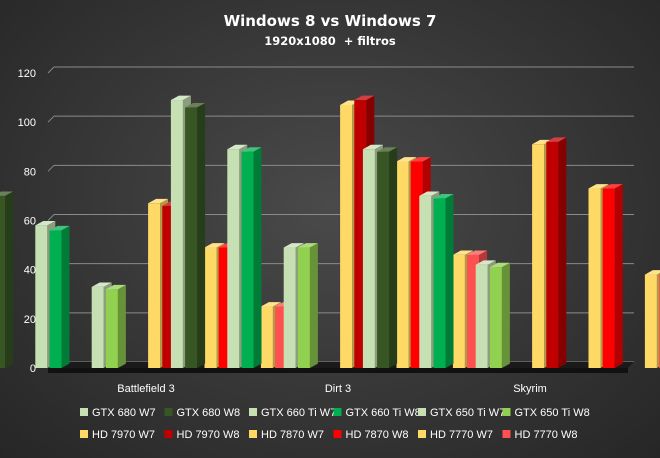  What do you see at coordinates (208, 435) in the screenshot?
I see `legend-label: HD 7970 W8` at bounding box center [208, 435].